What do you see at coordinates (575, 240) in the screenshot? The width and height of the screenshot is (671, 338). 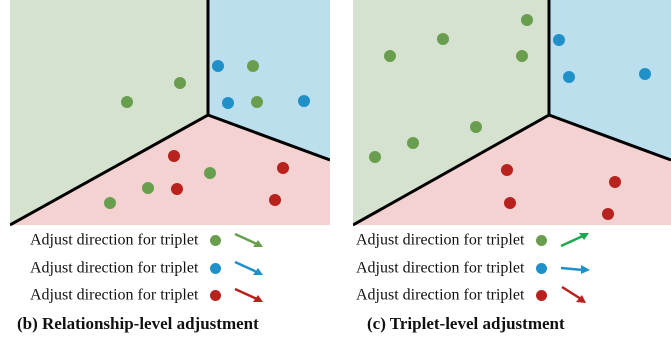 I see `arrow-up-right-icon` at bounding box center [575, 240].